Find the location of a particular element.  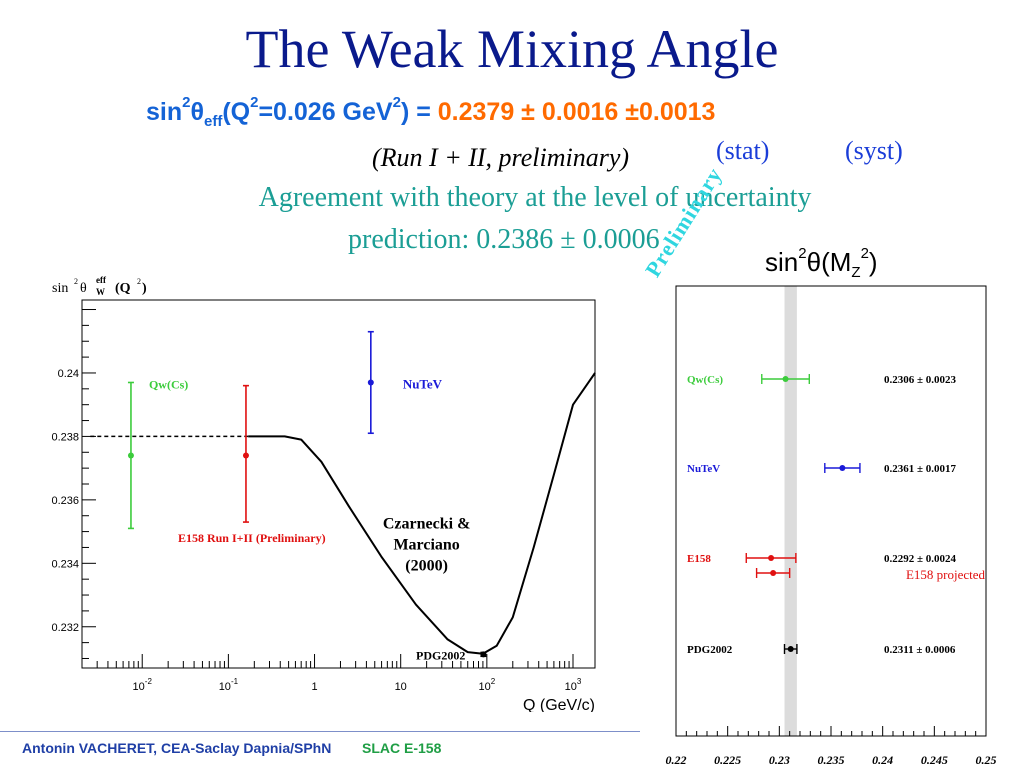

x-tick-label: 10³ is located at coordinates (573, 685).